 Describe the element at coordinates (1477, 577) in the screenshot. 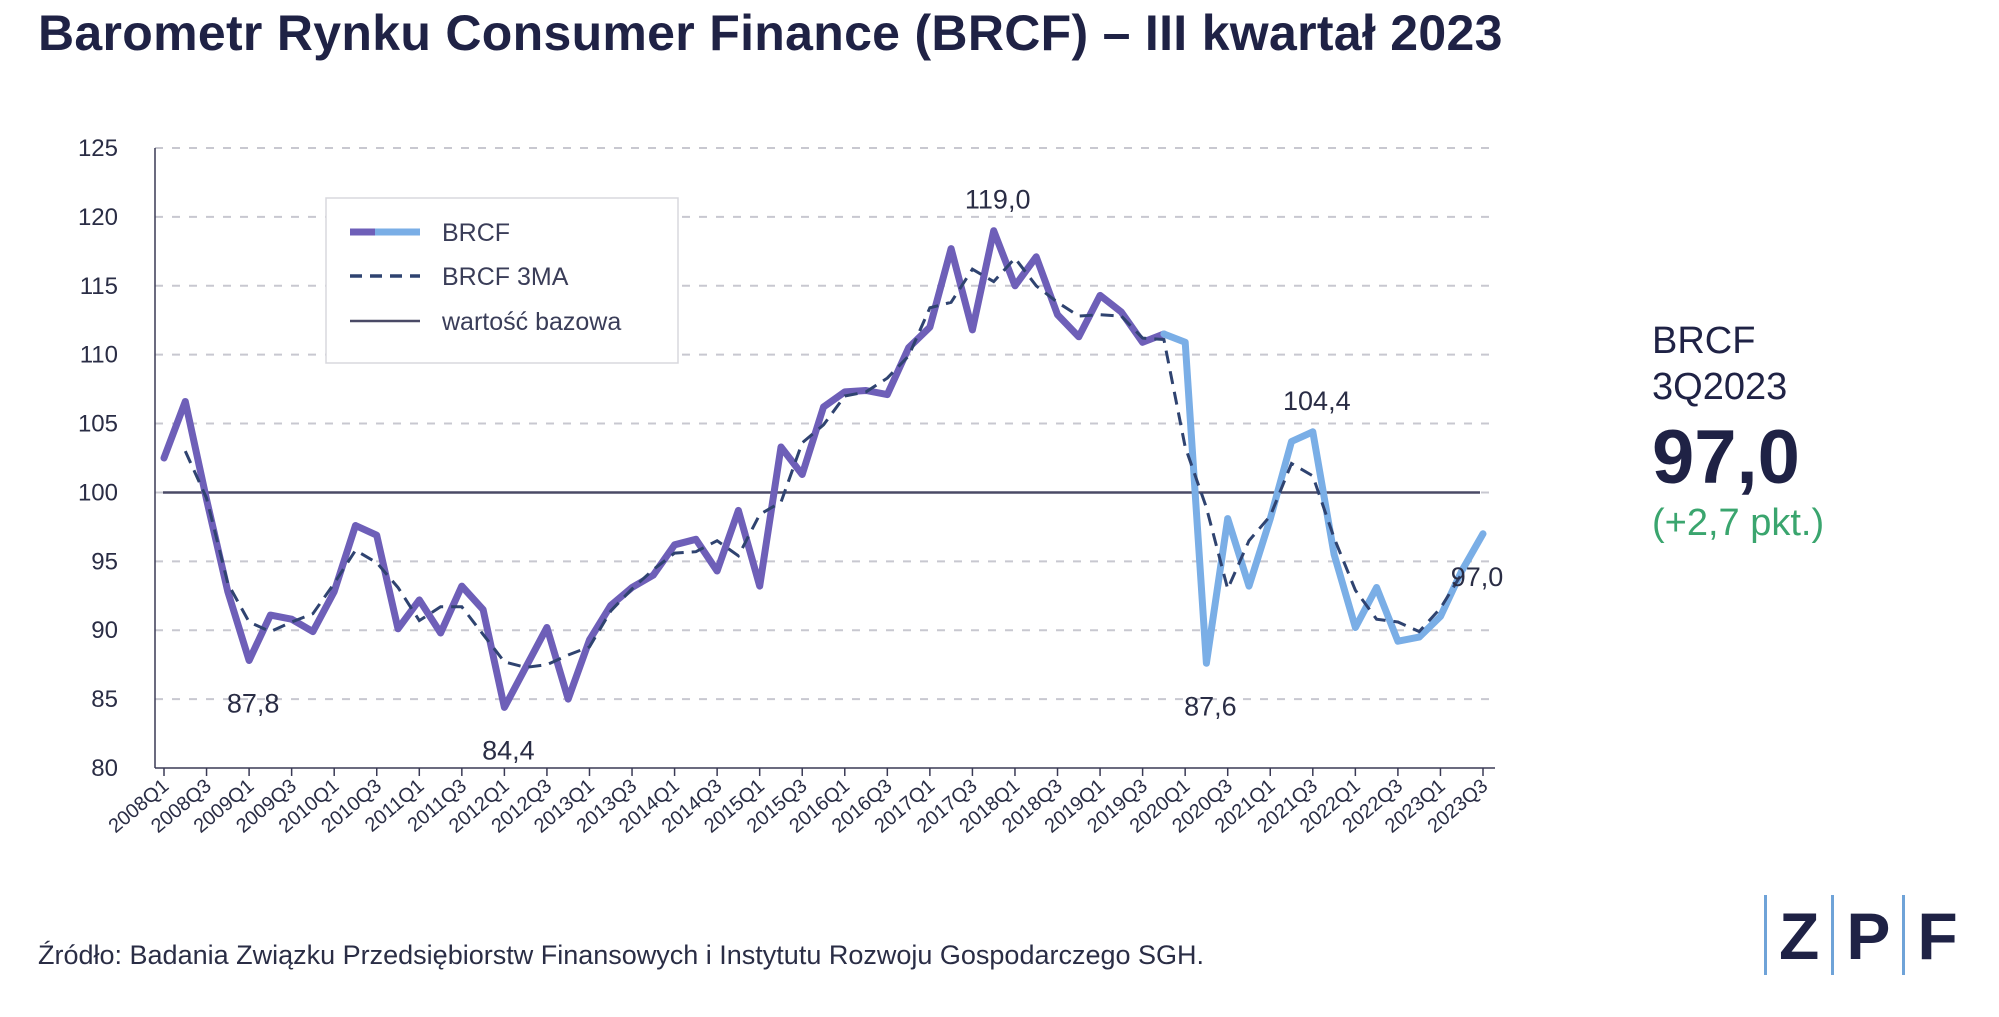

I see `data-label: 97,0` at that location.